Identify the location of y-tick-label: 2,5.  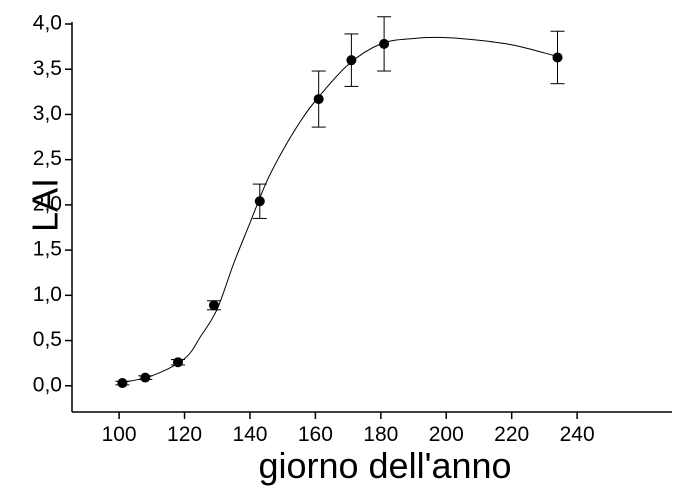
(47, 158).